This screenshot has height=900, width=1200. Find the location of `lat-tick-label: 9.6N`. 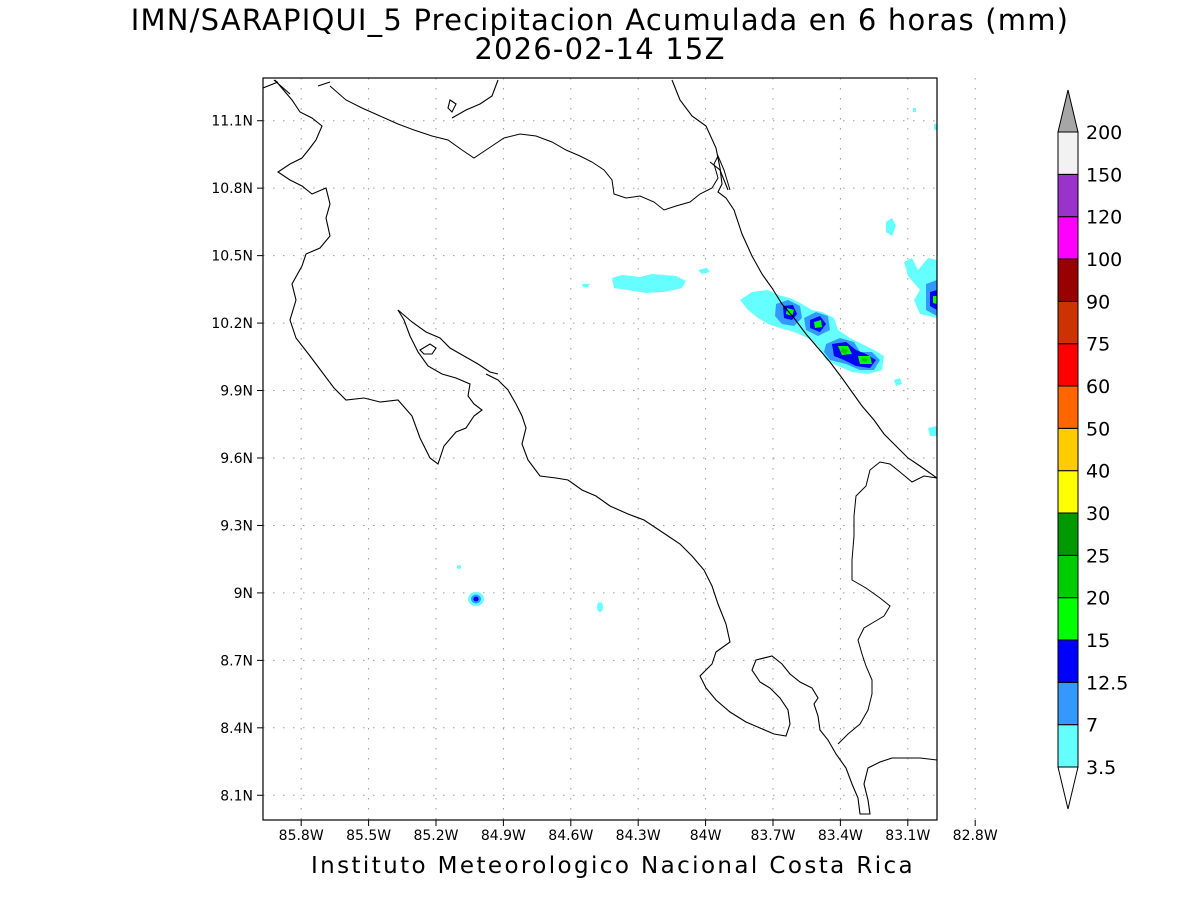

lat-tick-label: 9.6N is located at coordinates (236, 459).